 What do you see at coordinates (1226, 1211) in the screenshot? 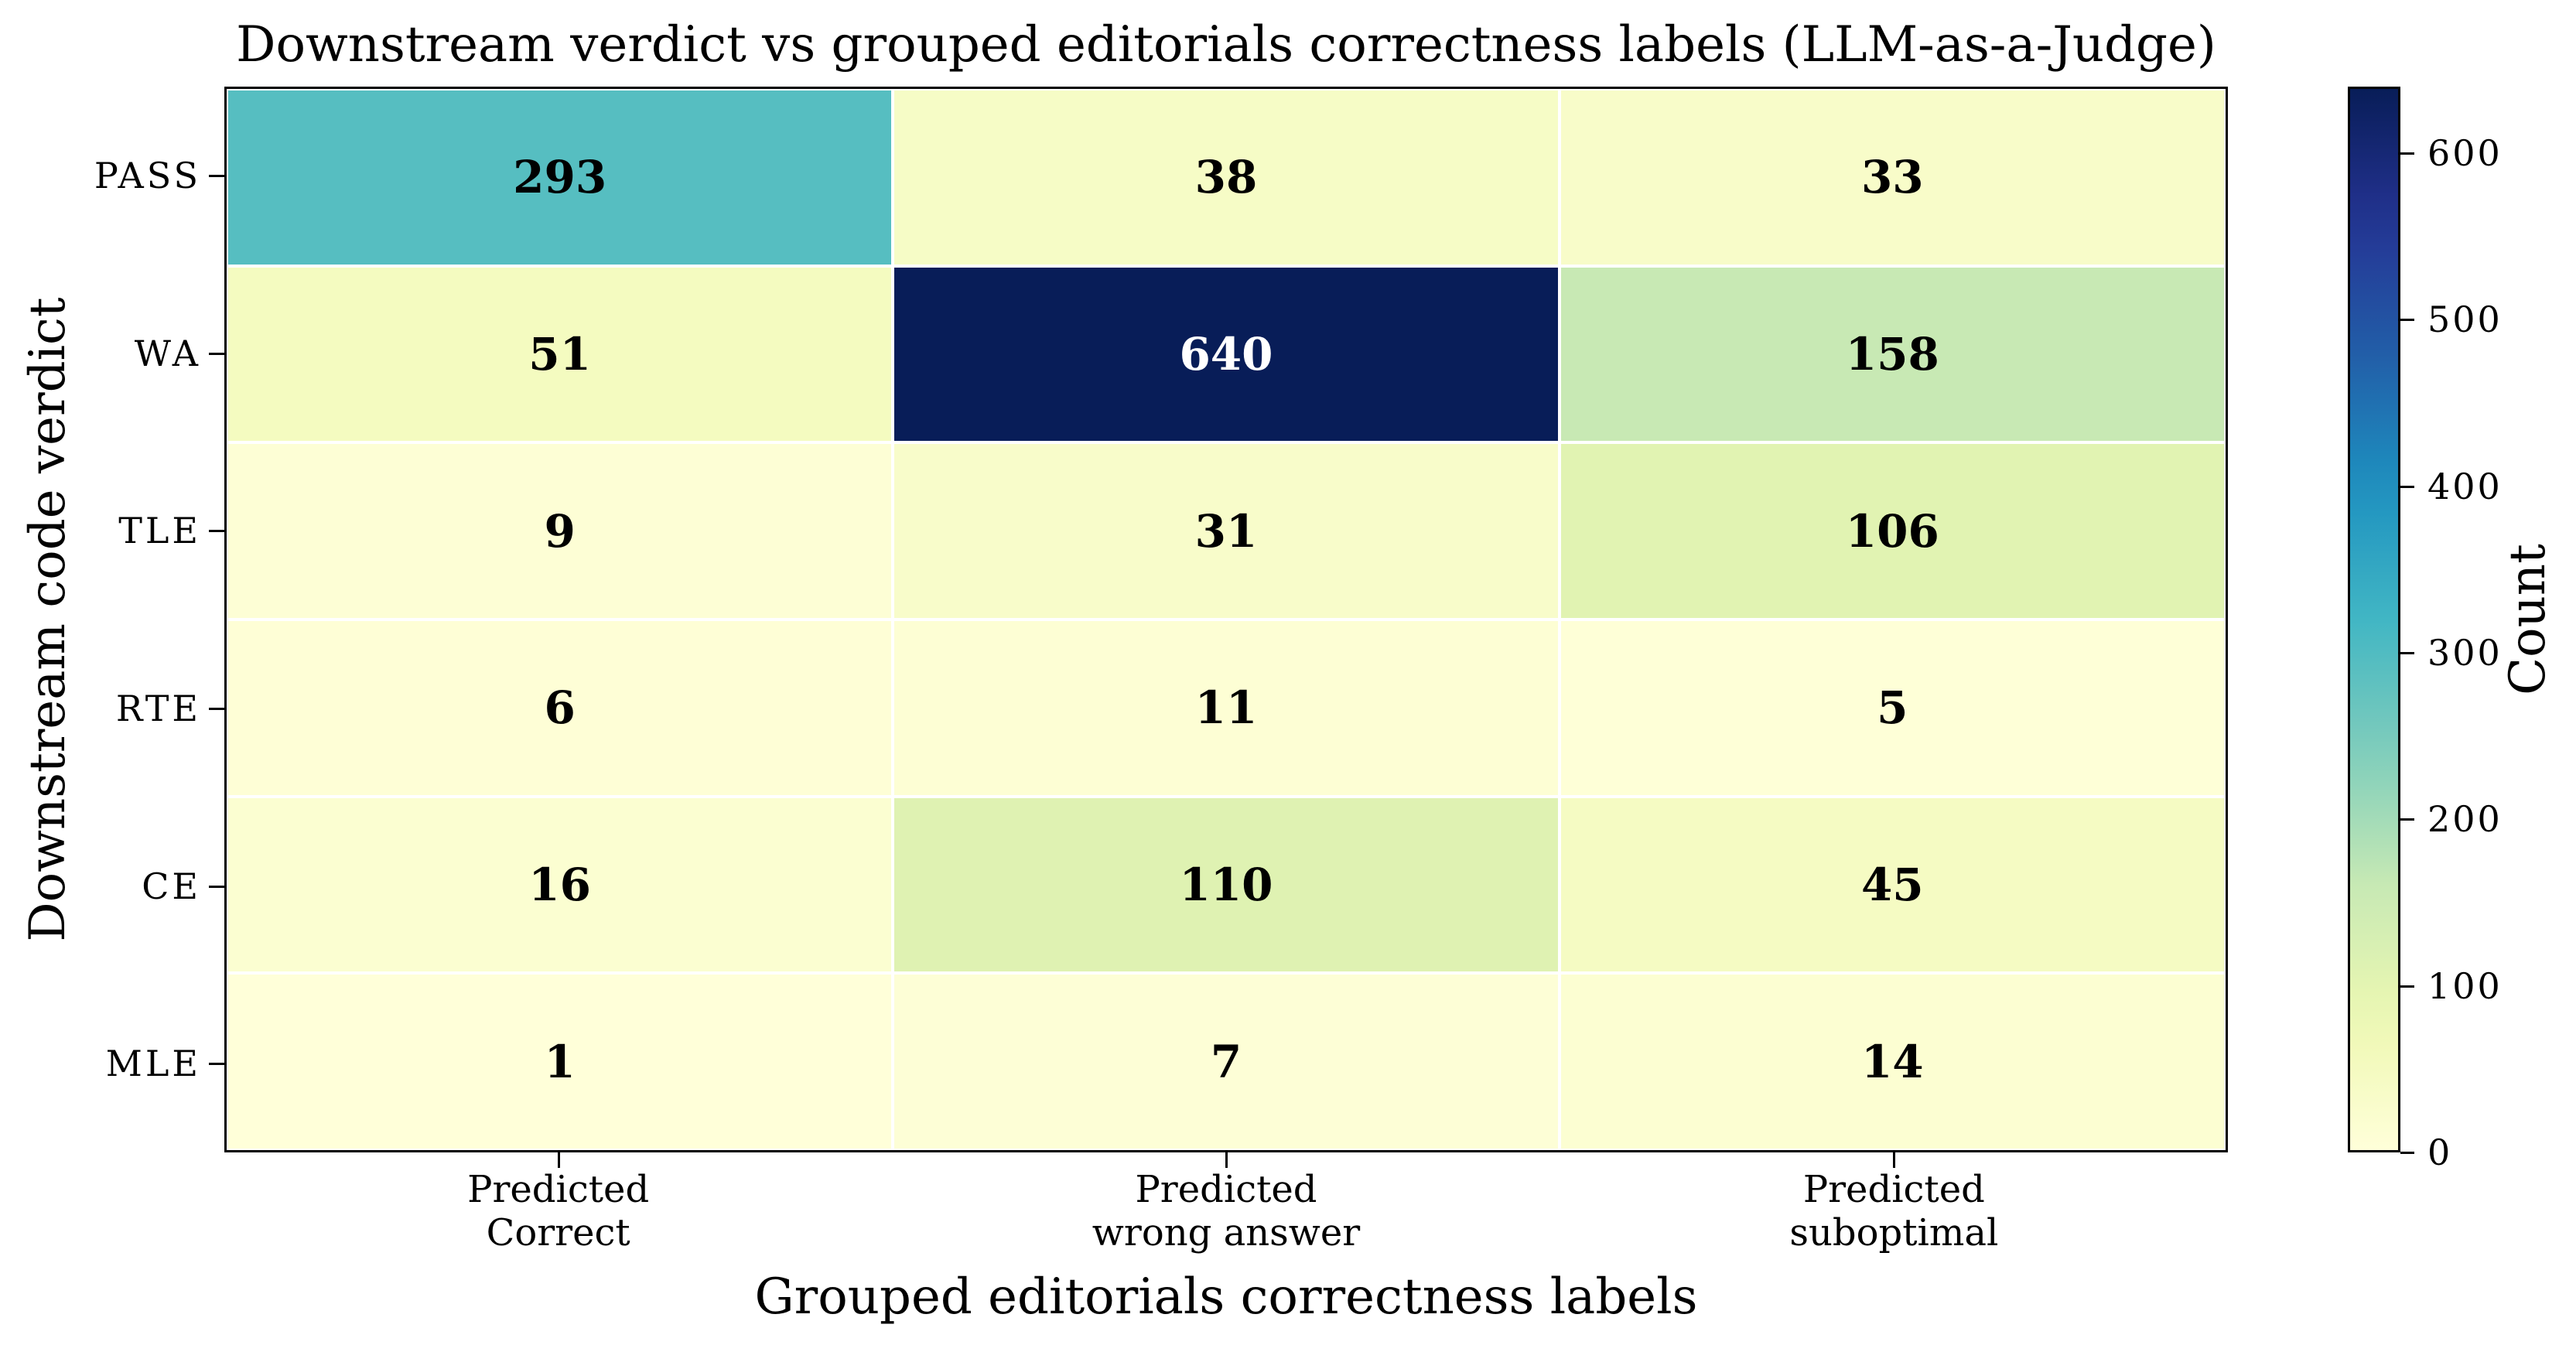
I see `x-tick-label: Predicted wrong answer` at bounding box center [1226, 1211].